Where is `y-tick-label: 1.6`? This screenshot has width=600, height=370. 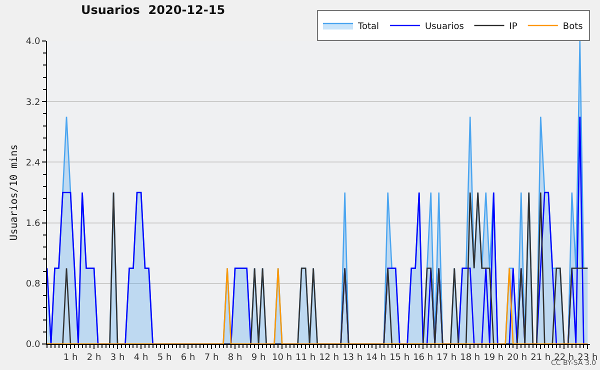 y-tick-label: 1.6 is located at coordinates (33, 223).